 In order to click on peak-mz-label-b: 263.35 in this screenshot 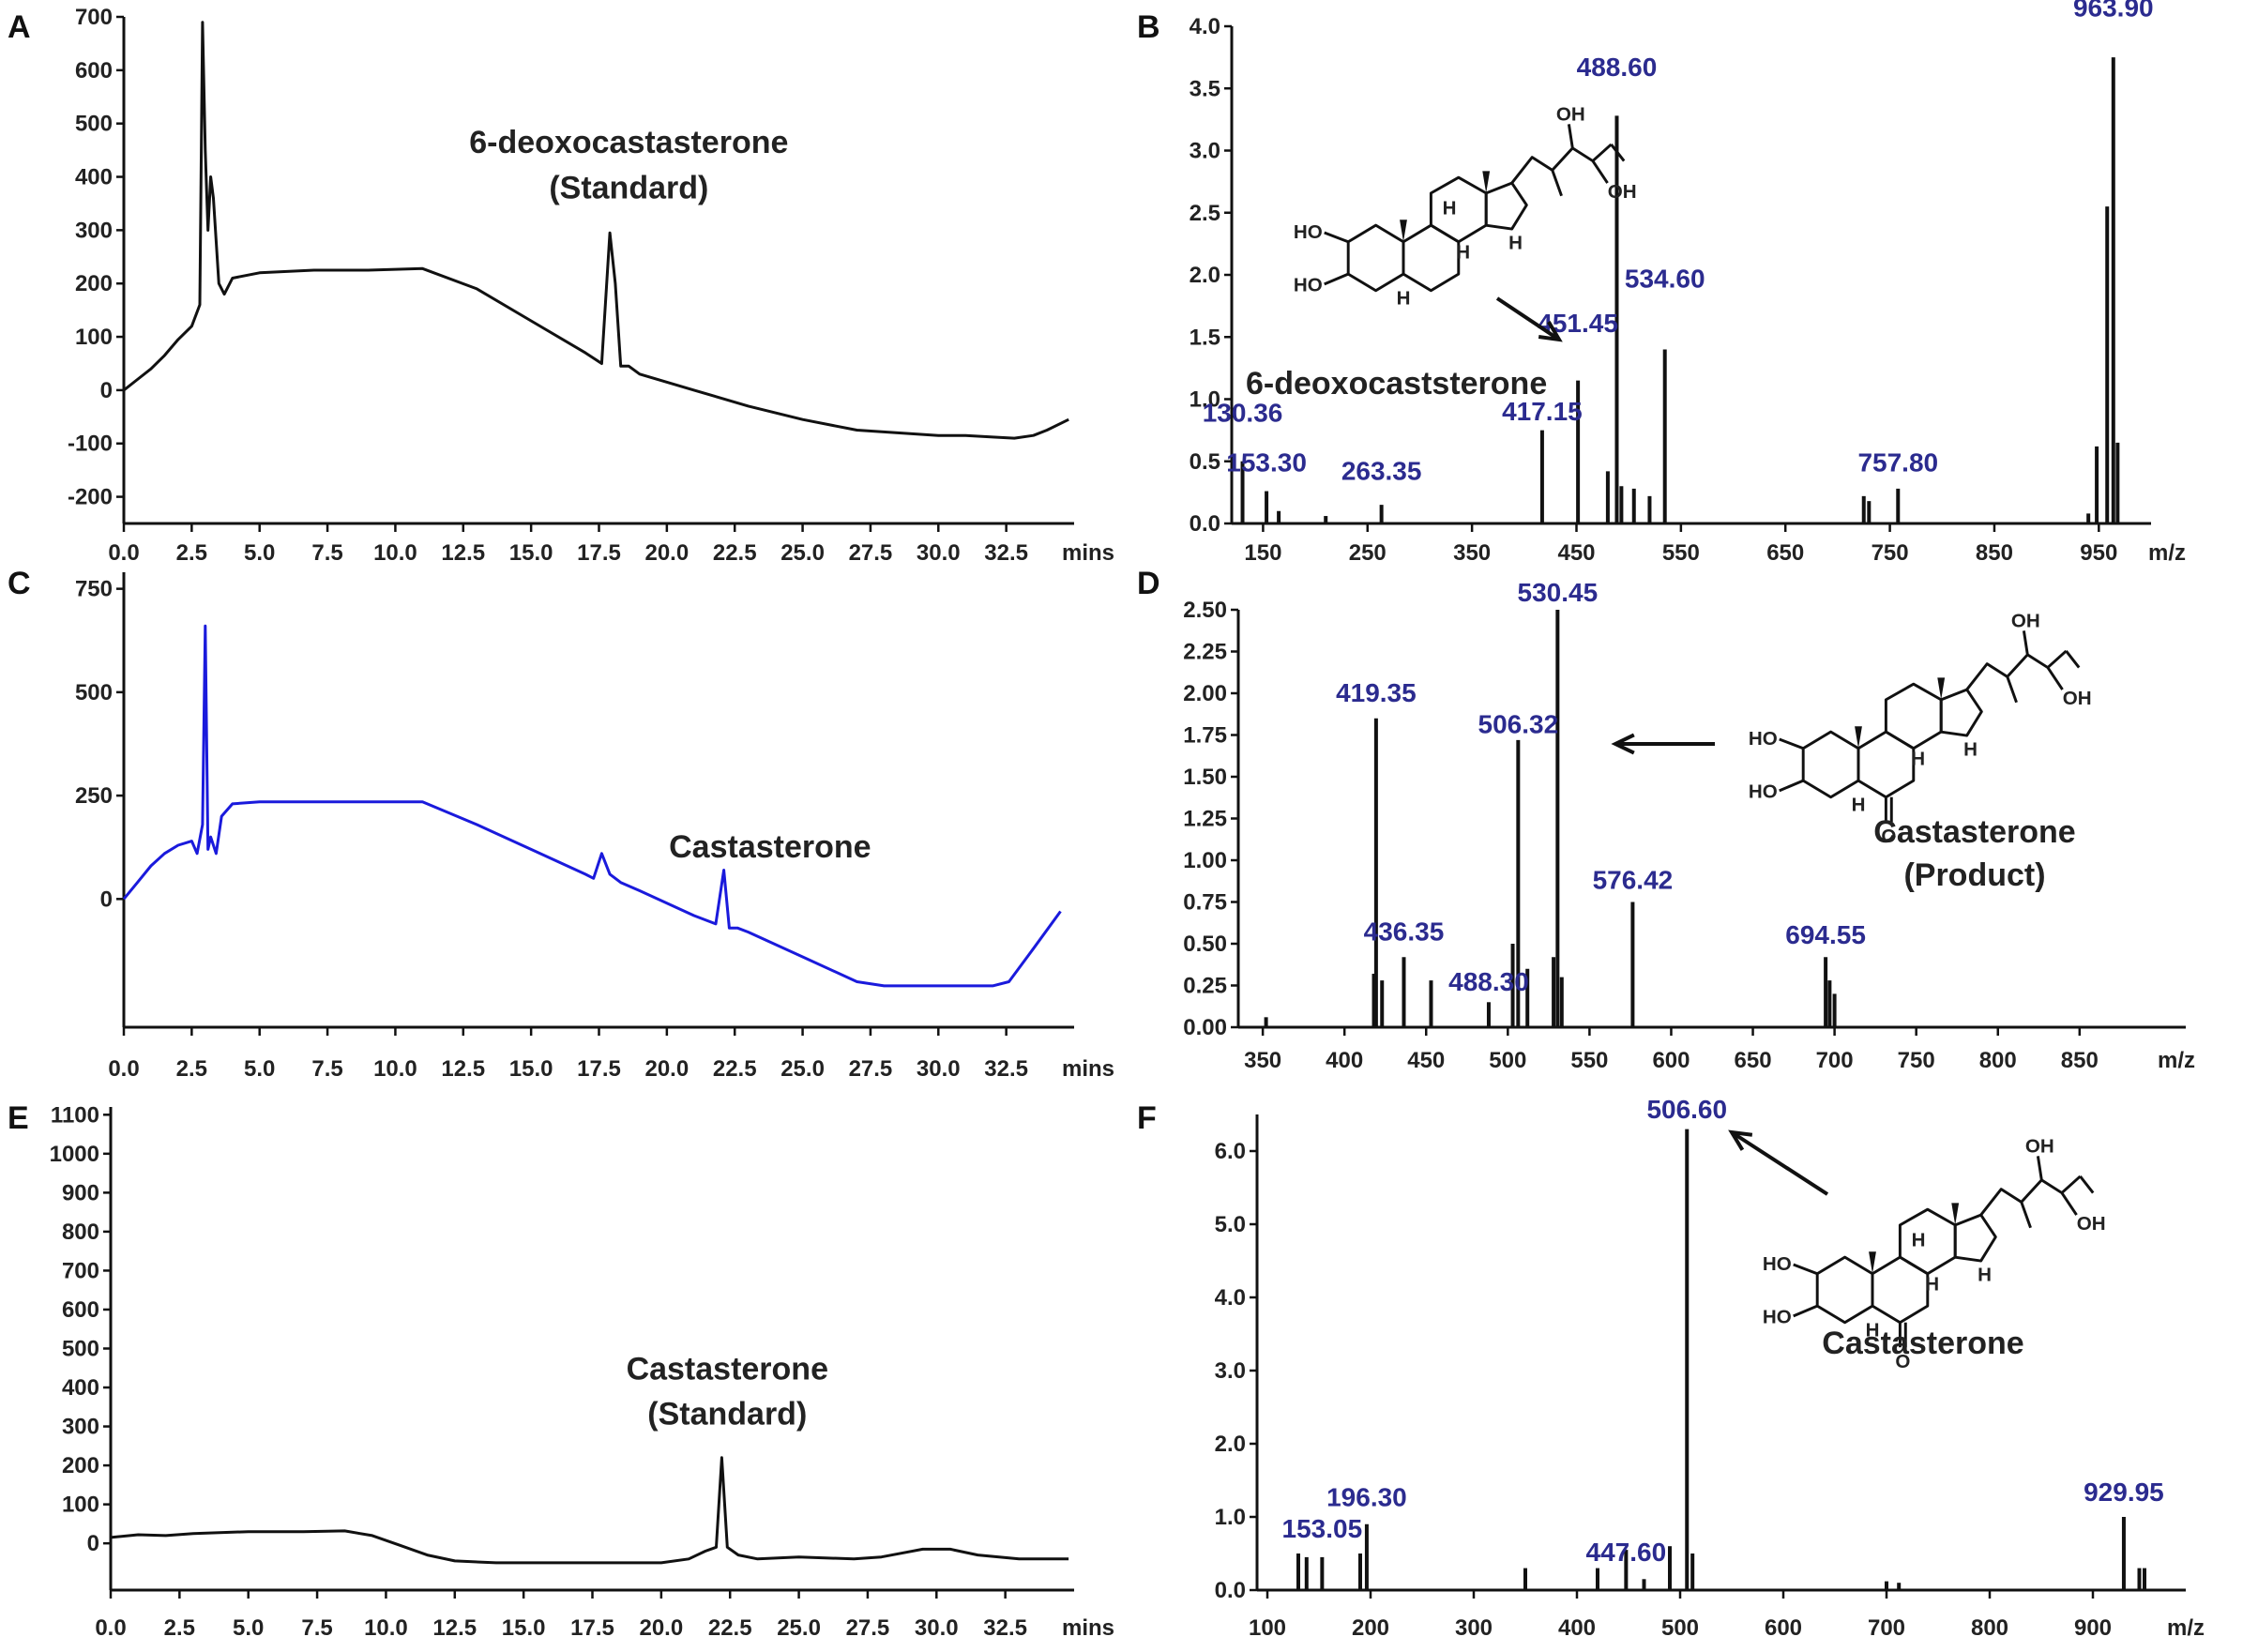, I will do `click(1381, 471)`.